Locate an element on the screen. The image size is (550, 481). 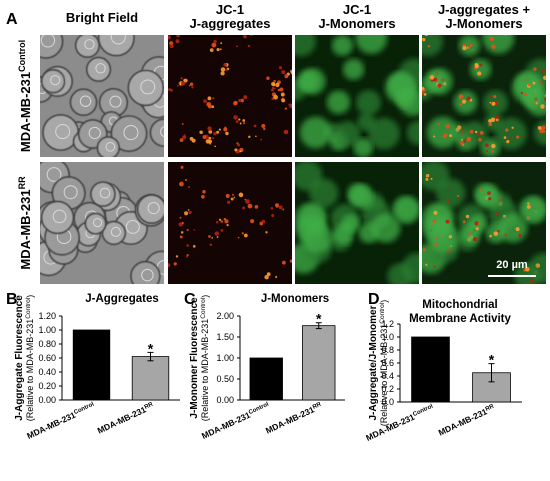
y-axis-sublabel: (Relative to MDA-MB-231Control) is located at coordinates (384, 363).